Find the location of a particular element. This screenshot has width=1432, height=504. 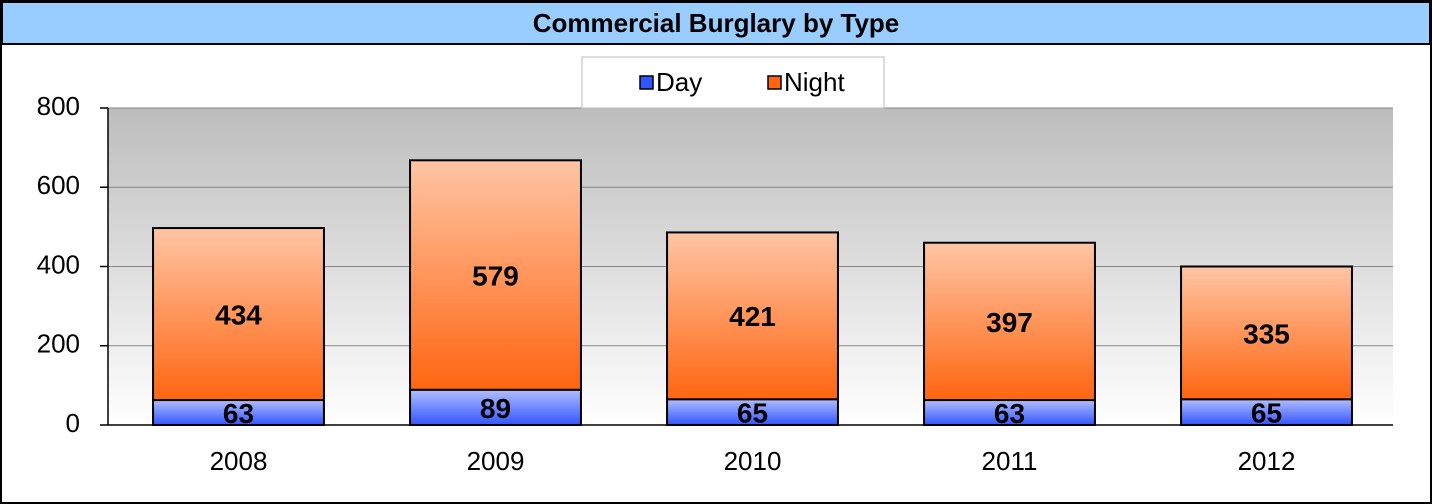

x-tick-label: 2008 is located at coordinates (239, 461).